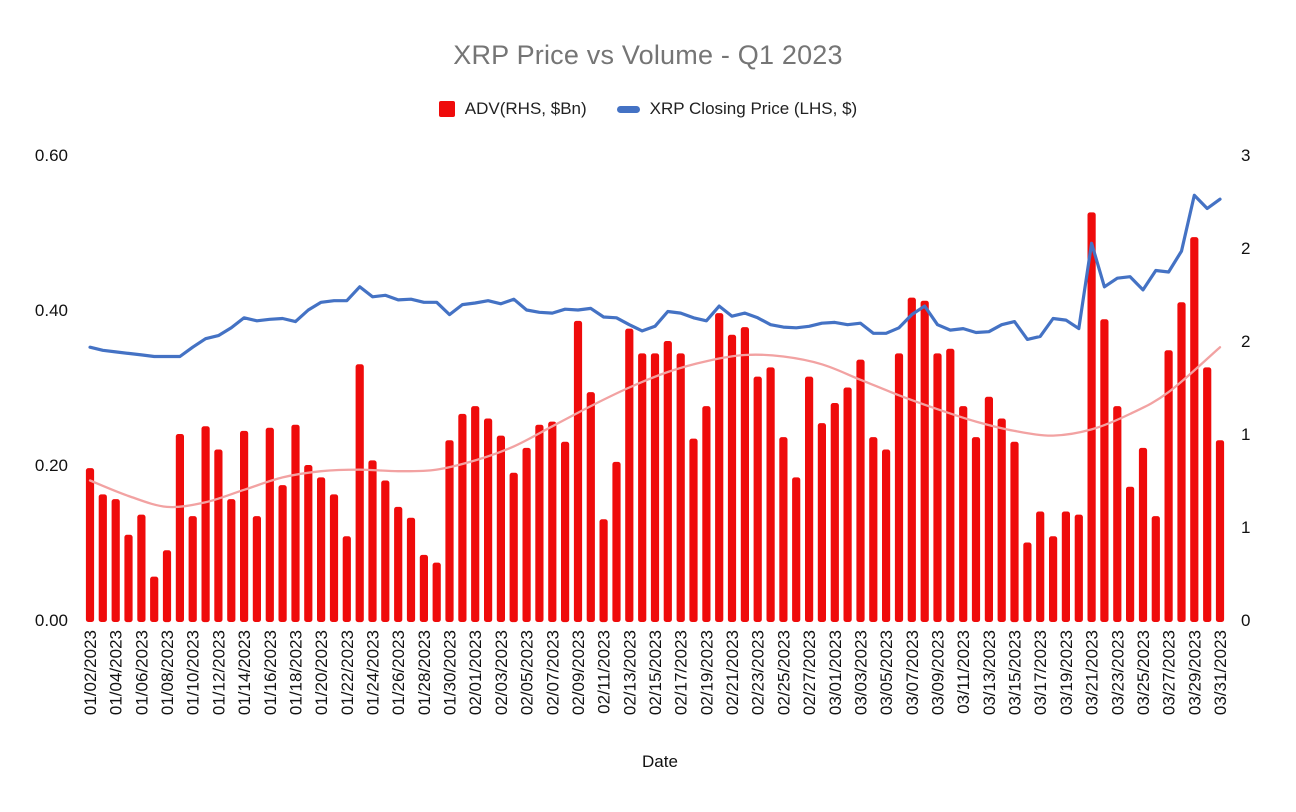 This screenshot has height=812, width=1296. I want to click on x-axis-tick-label: 02/13/2023, so click(629, 672).